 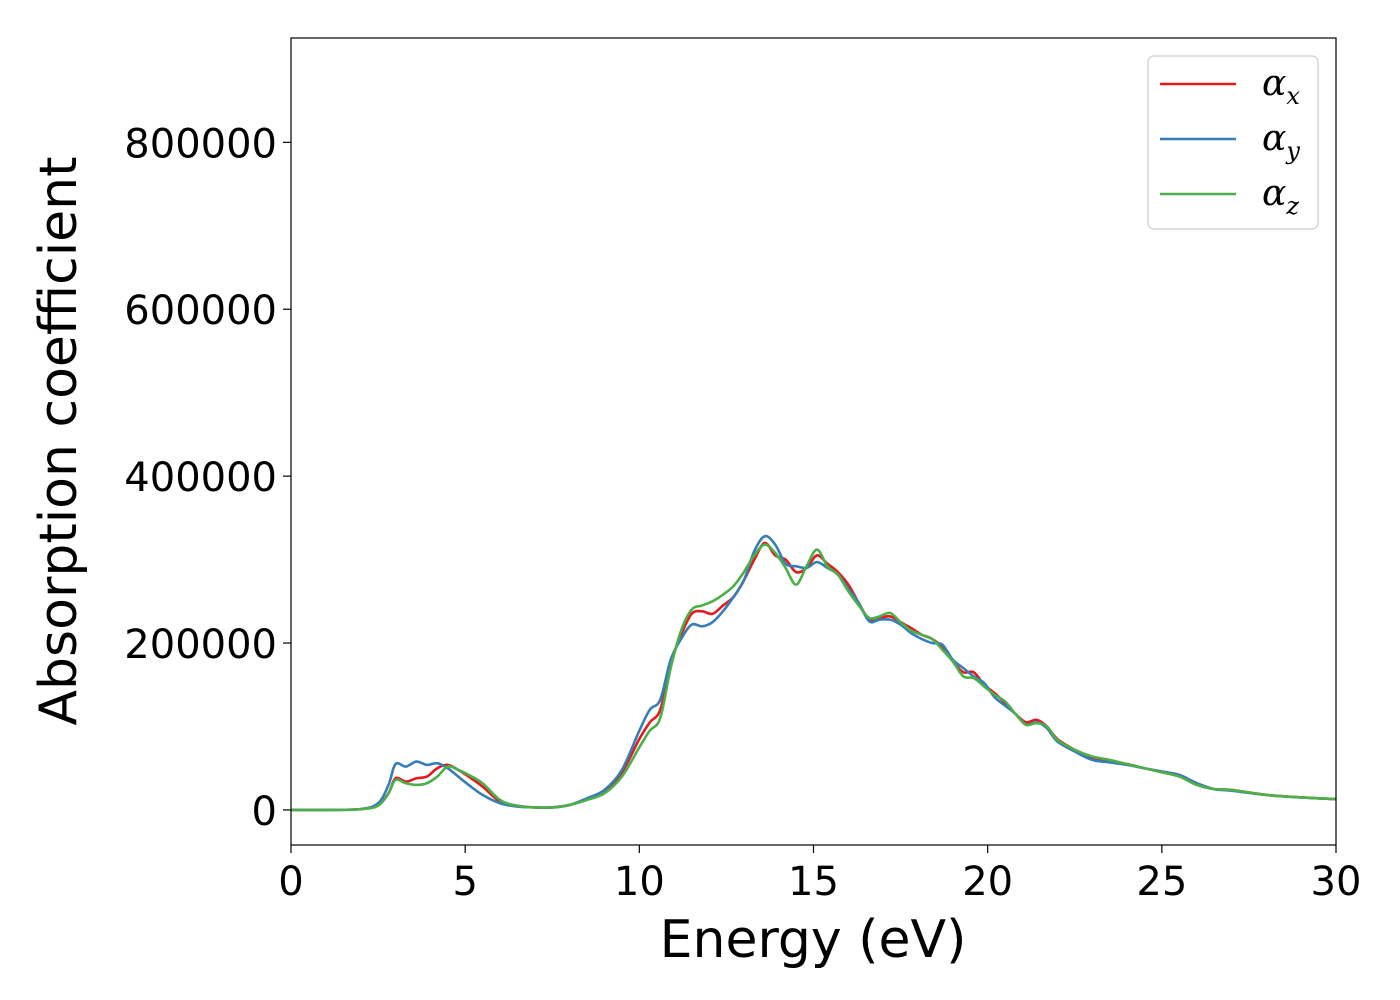 What do you see at coordinates (59, 440) in the screenshot?
I see `y-axis-label: Absorption coefficient` at bounding box center [59, 440].